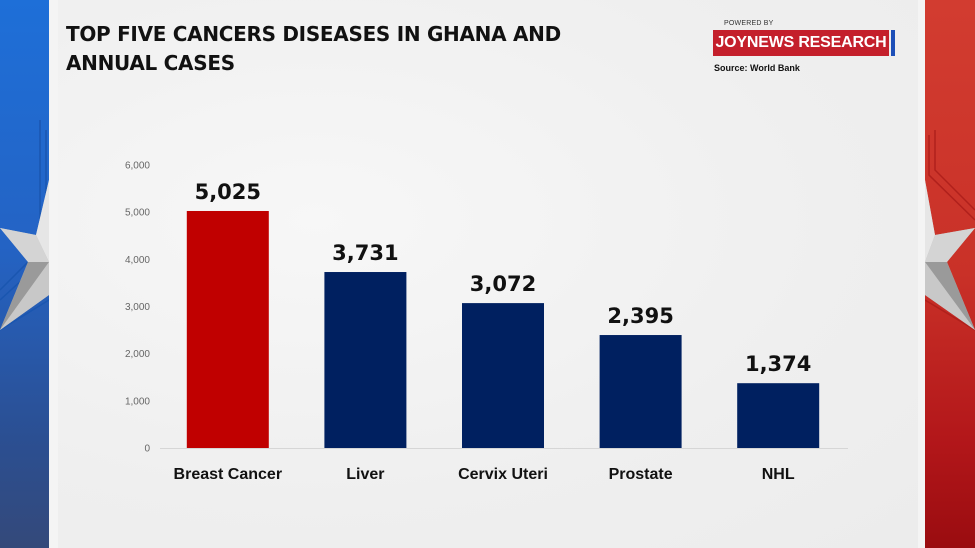  What do you see at coordinates (313, 34) in the screenshot?
I see `title-line-1: TOP FIVE CANCERS DISEASES IN GHANA AND` at bounding box center [313, 34].